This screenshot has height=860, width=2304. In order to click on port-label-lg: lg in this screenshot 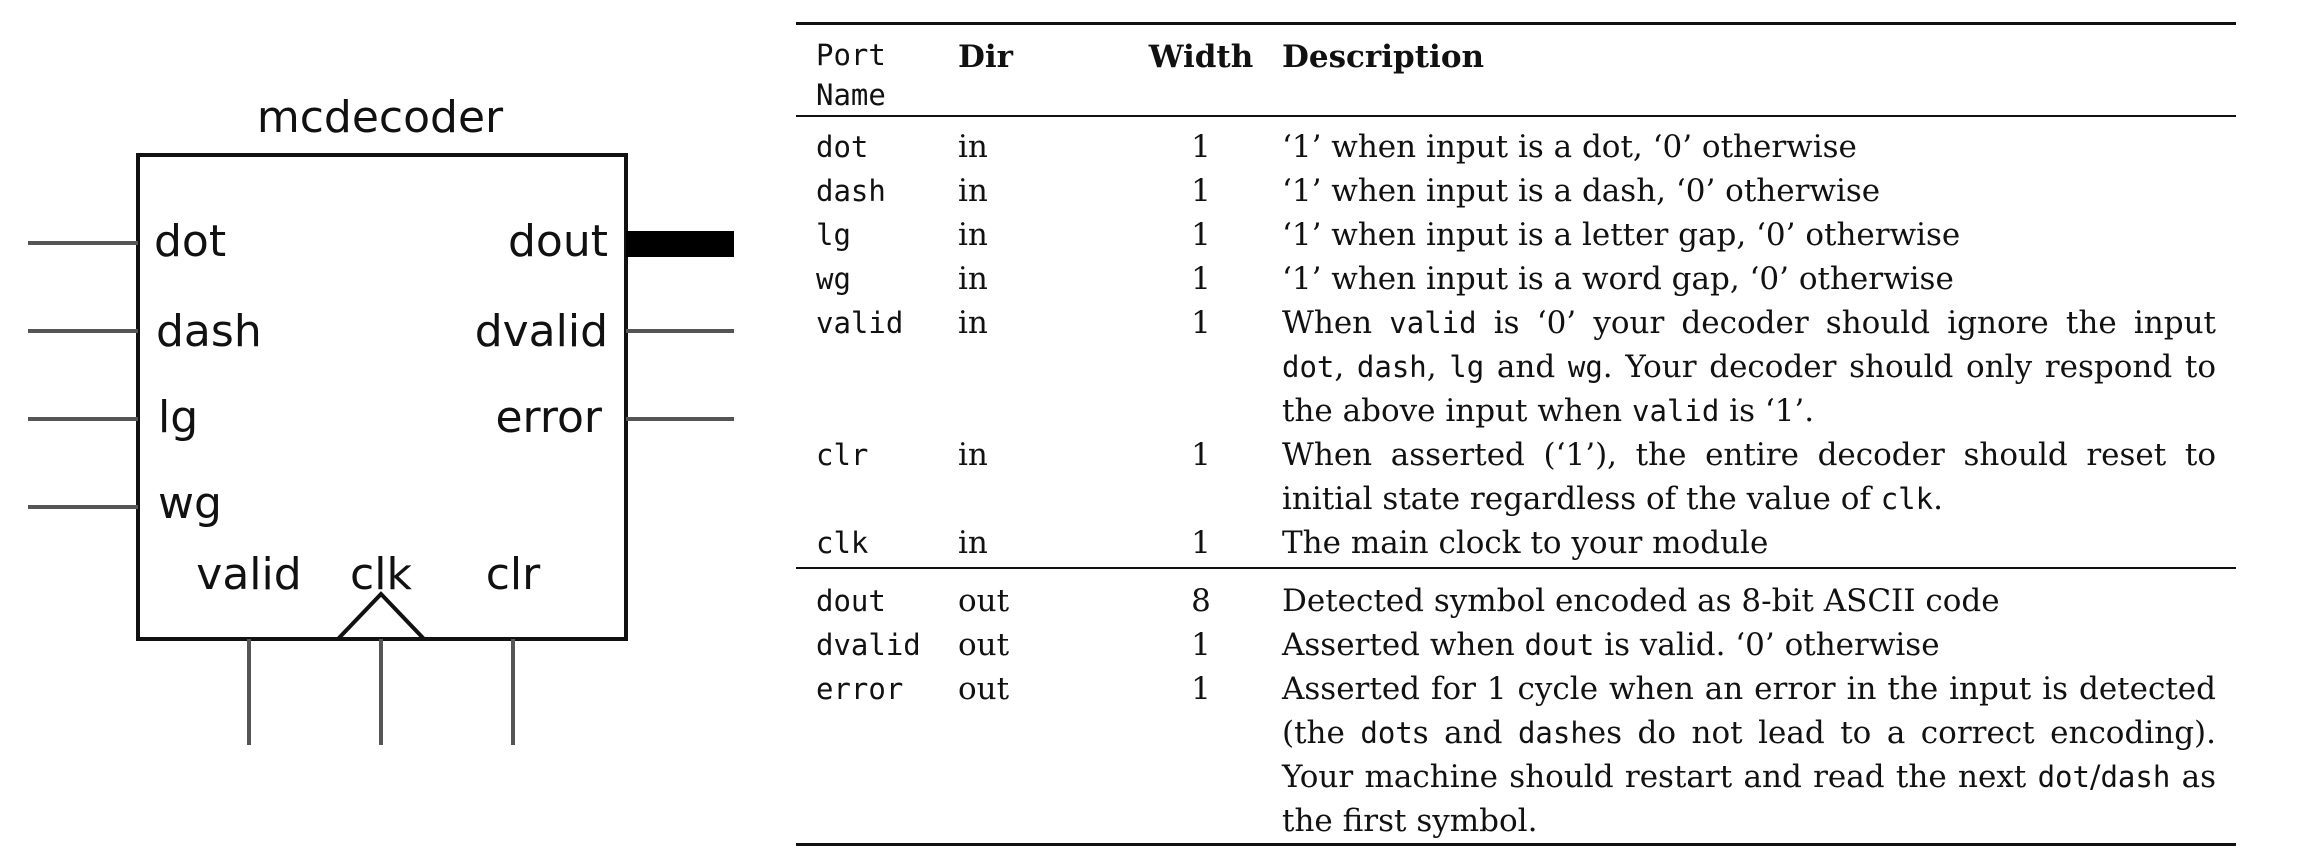, I will do `click(178, 417)`.